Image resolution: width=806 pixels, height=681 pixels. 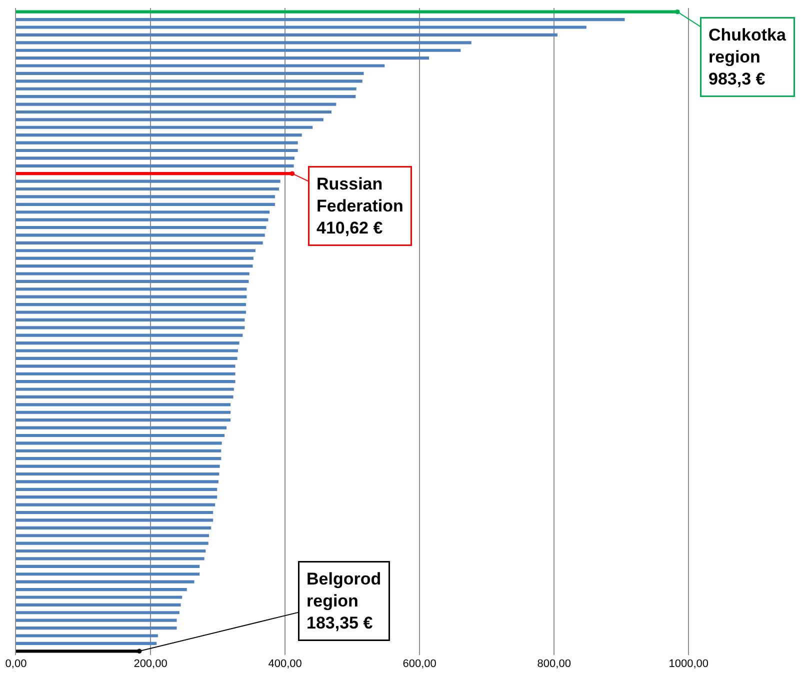 What do you see at coordinates (151, 664) in the screenshot?
I see `x-tick-label: 200,00` at bounding box center [151, 664].